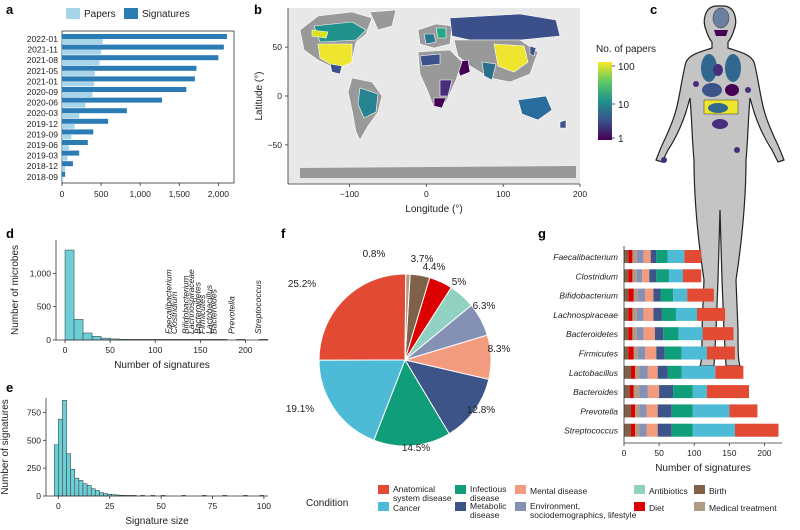 Image resolution: width=800 pixels, height=530 pixels. Describe the element at coordinates (279, 96) in the screenshot. I see `map-y-tick-label: 0` at that location.